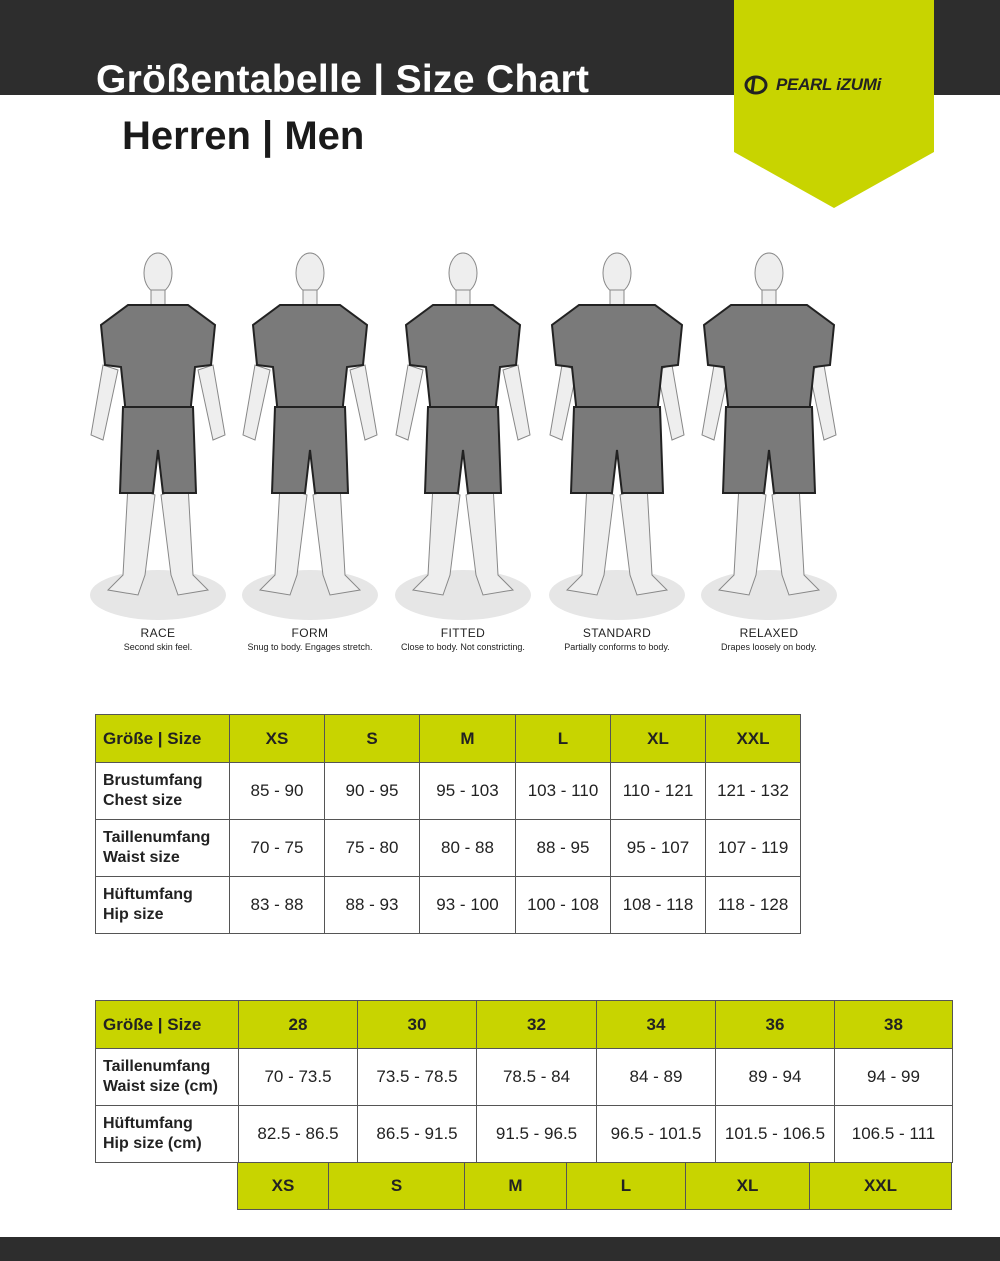  What do you see at coordinates (747, 1186) in the screenshot?
I see `letter-size-cell: XL` at bounding box center [747, 1186].